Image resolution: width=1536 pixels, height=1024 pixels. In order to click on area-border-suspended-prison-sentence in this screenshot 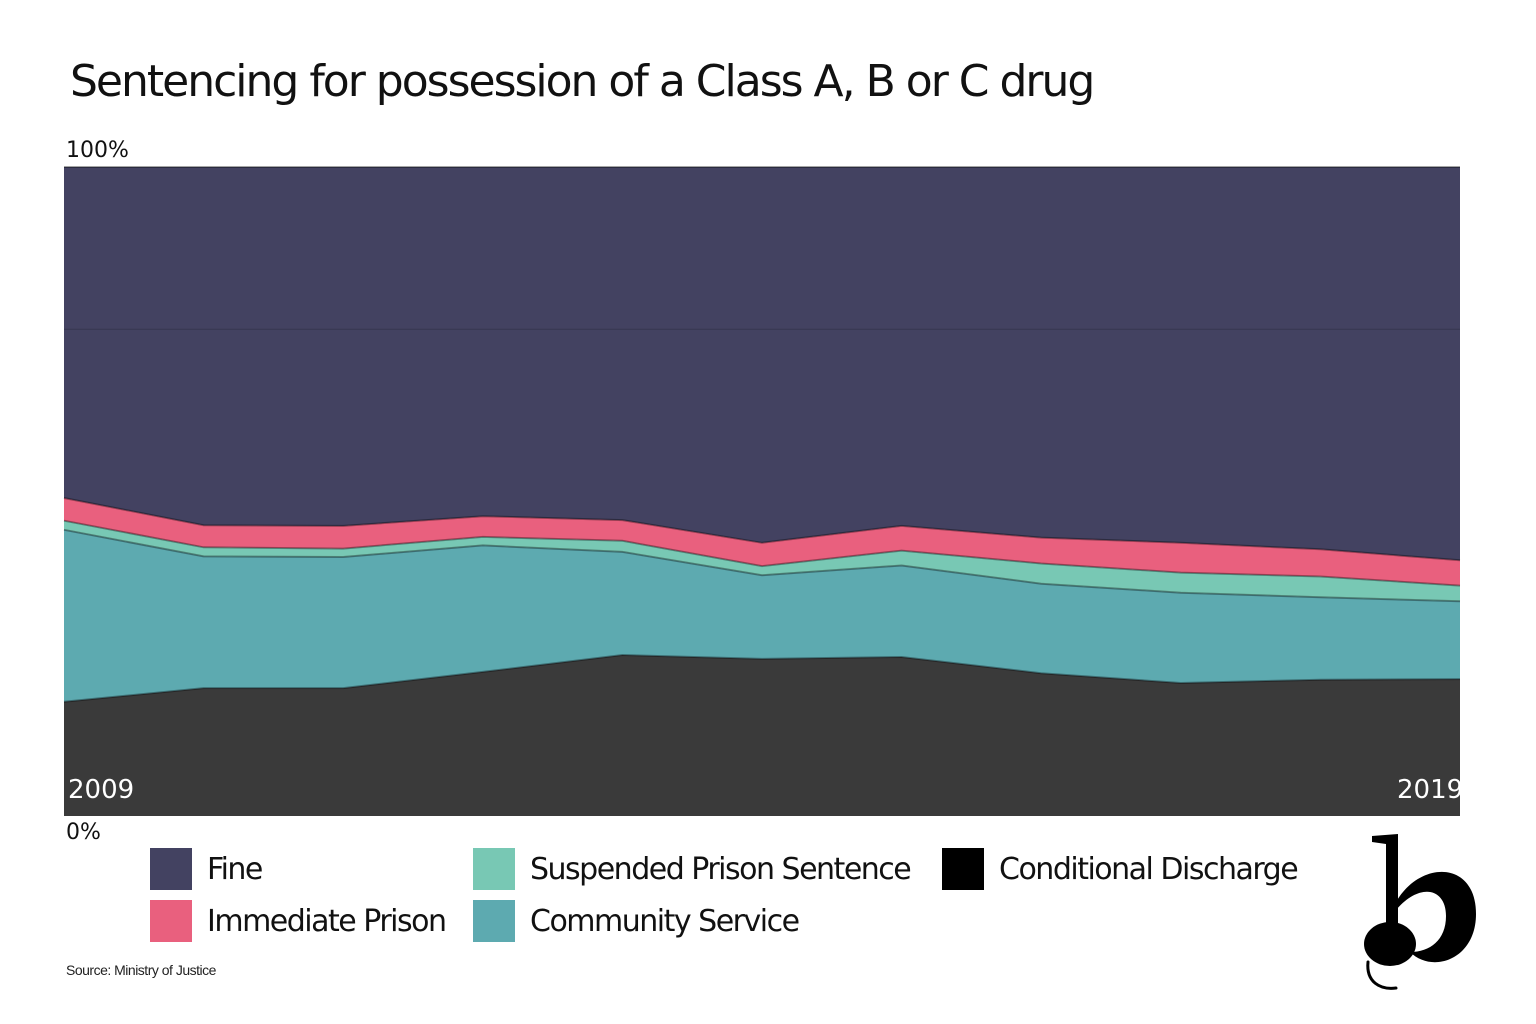, I will do `click(762, 553)`.